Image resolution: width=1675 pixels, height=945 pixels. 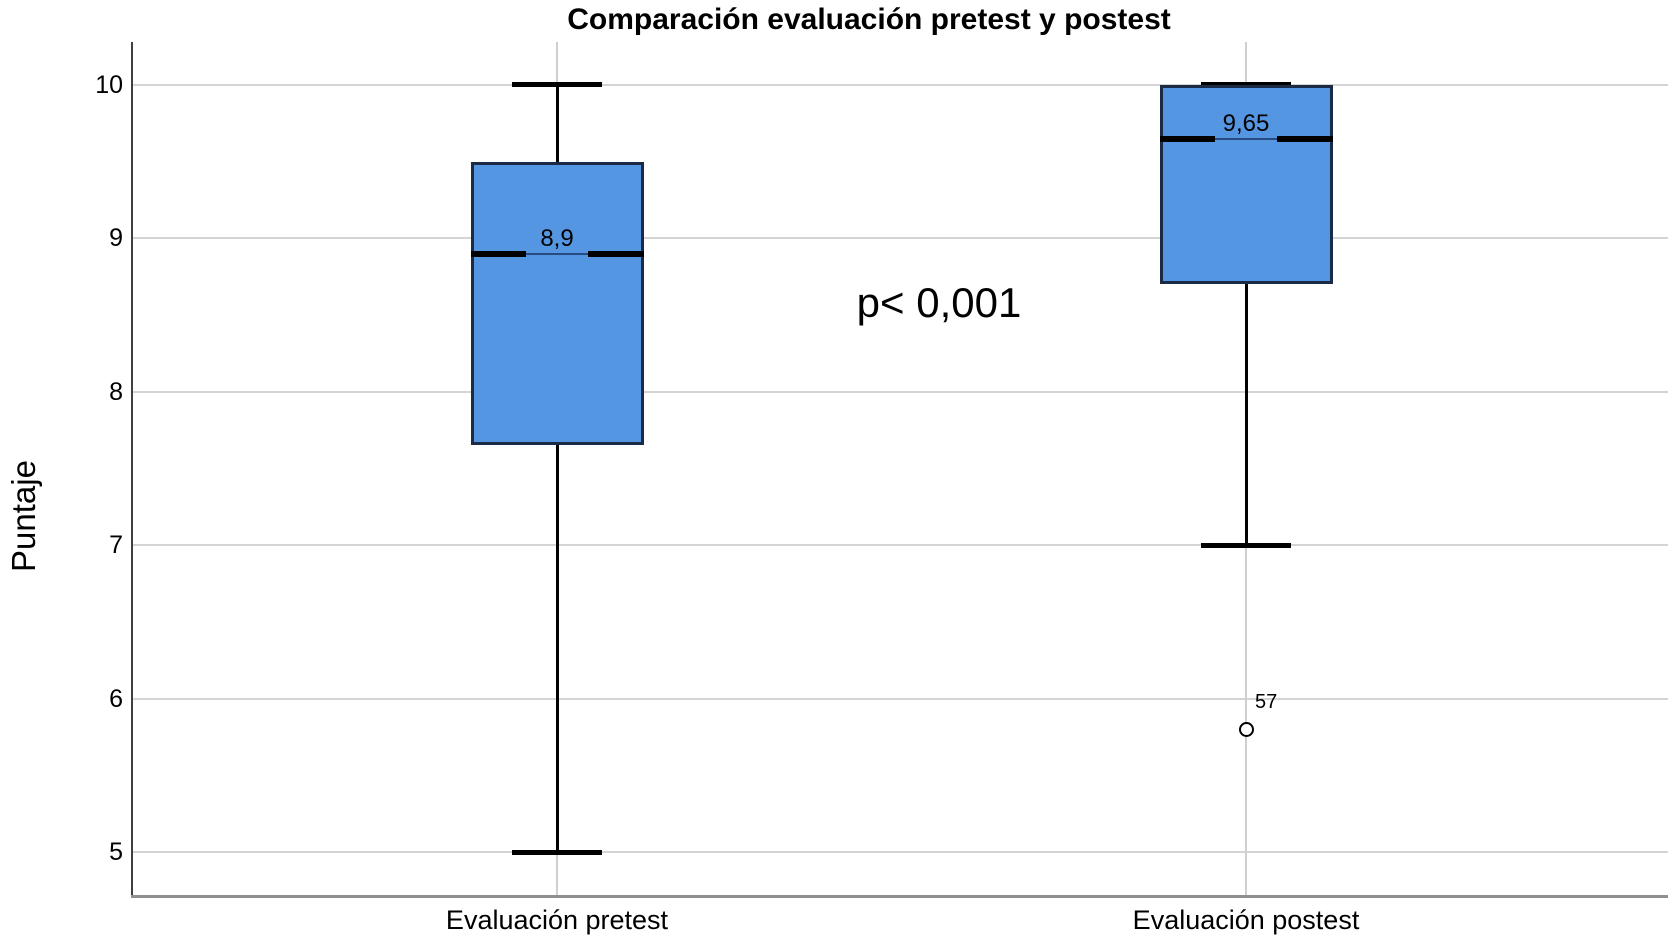 I want to click on y-tick-label: 5, so click(x=116, y=852).